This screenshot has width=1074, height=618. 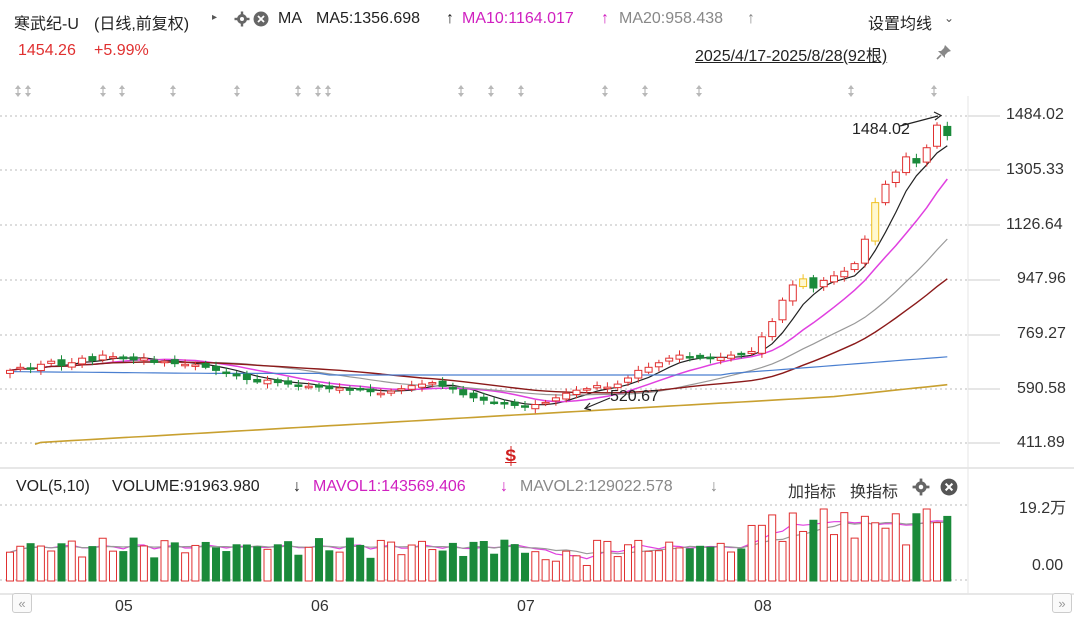 What do you see at coordinates (46, 24) in the screenshot?
I see `stock-name: 寒武纪-U` at bounding box center [46, 24].